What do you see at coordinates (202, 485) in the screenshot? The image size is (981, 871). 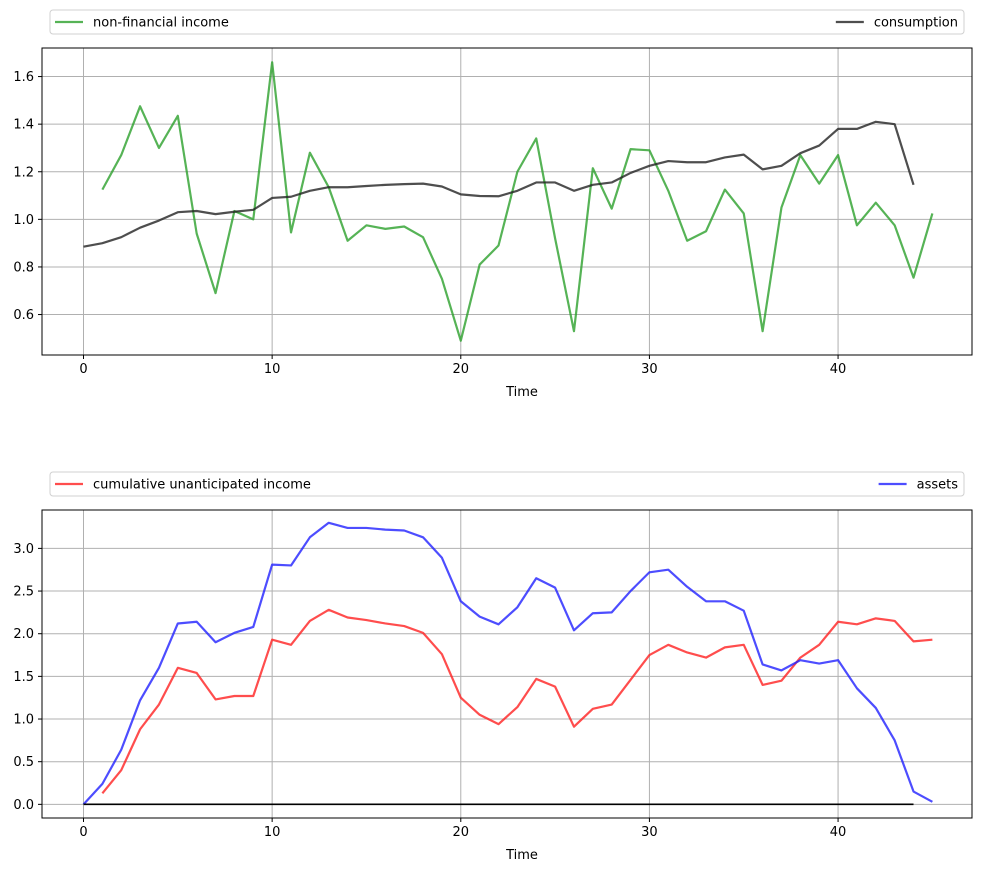 I see `legend-label: cumulative unanticipated income` at bounding box center [202, 485].